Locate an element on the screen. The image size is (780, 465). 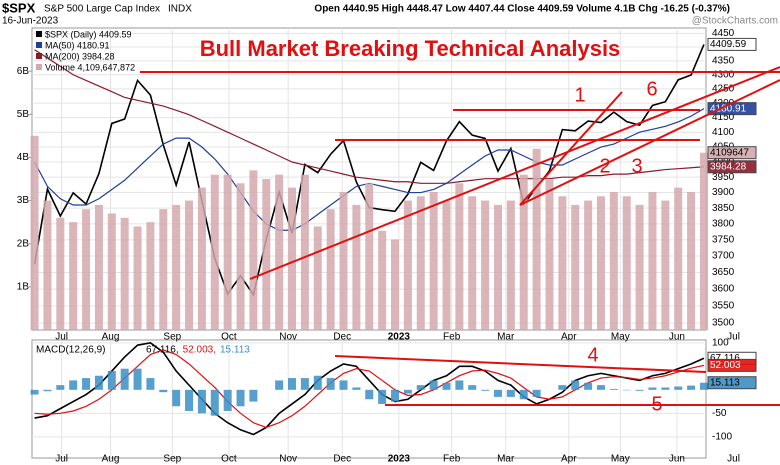
legend-label: 15.113 is located at coordinates (235, 350).